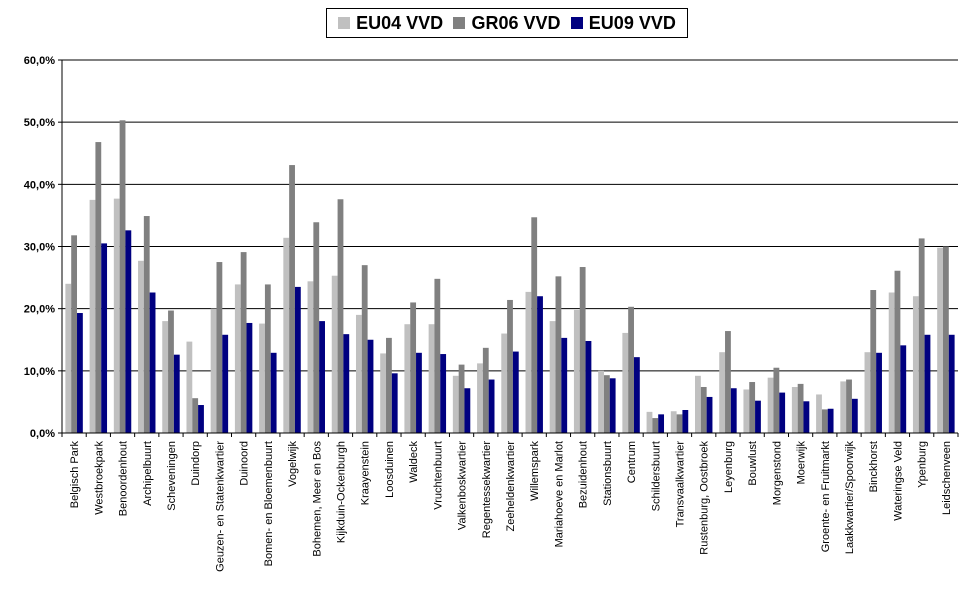  What do you see at coordinates (898, 481) in the screenshot?
I see `x-tick-label: Wateringse Veld` at bounding box center [898, 481].